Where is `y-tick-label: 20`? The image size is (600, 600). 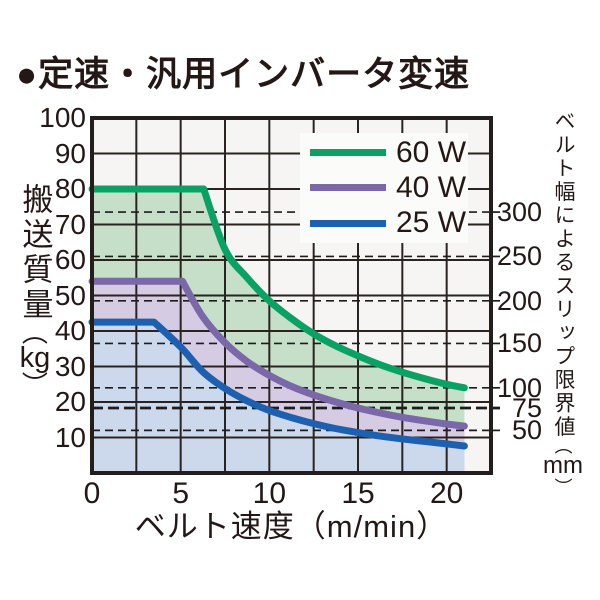
y-tick-label: 20 is located at coordinates (70, 401).